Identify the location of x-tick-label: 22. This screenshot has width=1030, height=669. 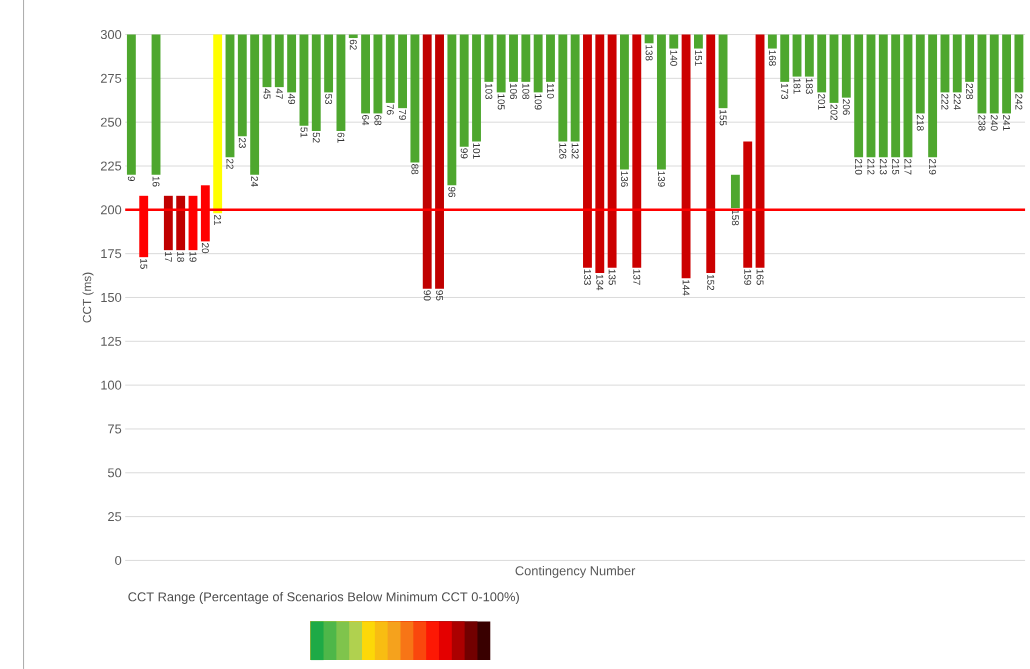
(230, 163).